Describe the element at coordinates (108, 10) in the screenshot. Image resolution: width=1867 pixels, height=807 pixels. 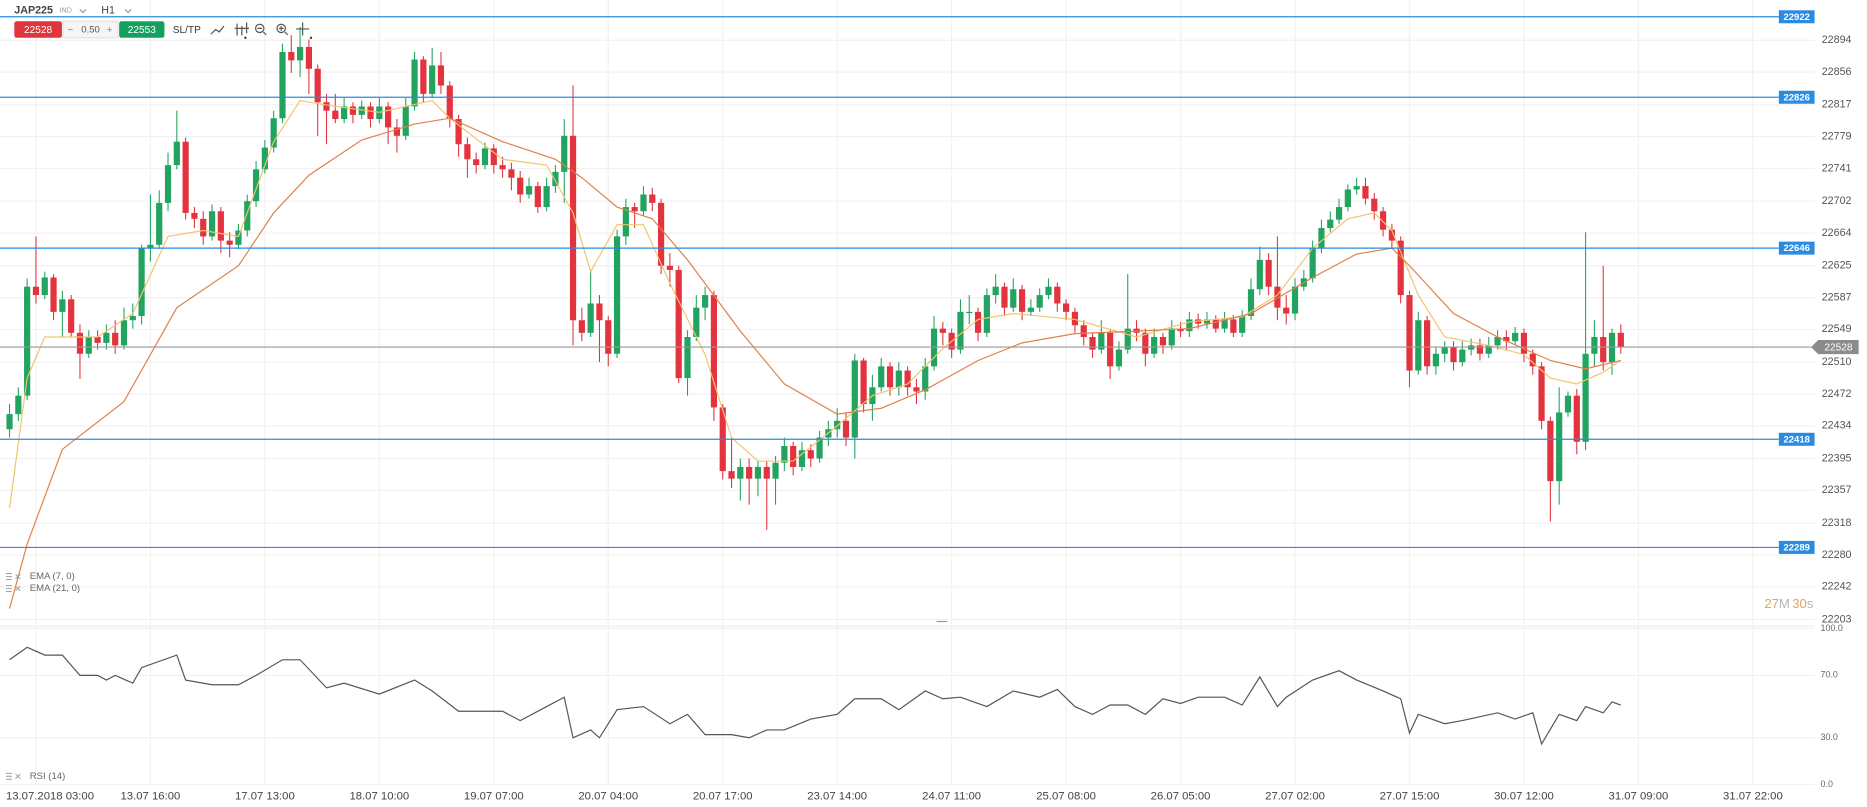
I see `timeframe: H1` at that location.